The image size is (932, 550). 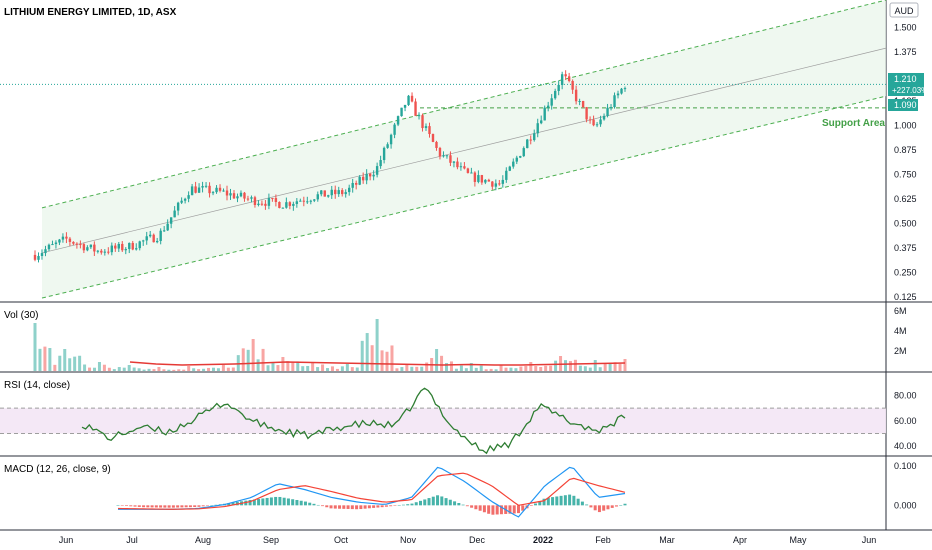 What do you see at coordinates (905, 52) in the screenshot?
I see `price-tick-label: 1.375` at bounding box center [905, 52].